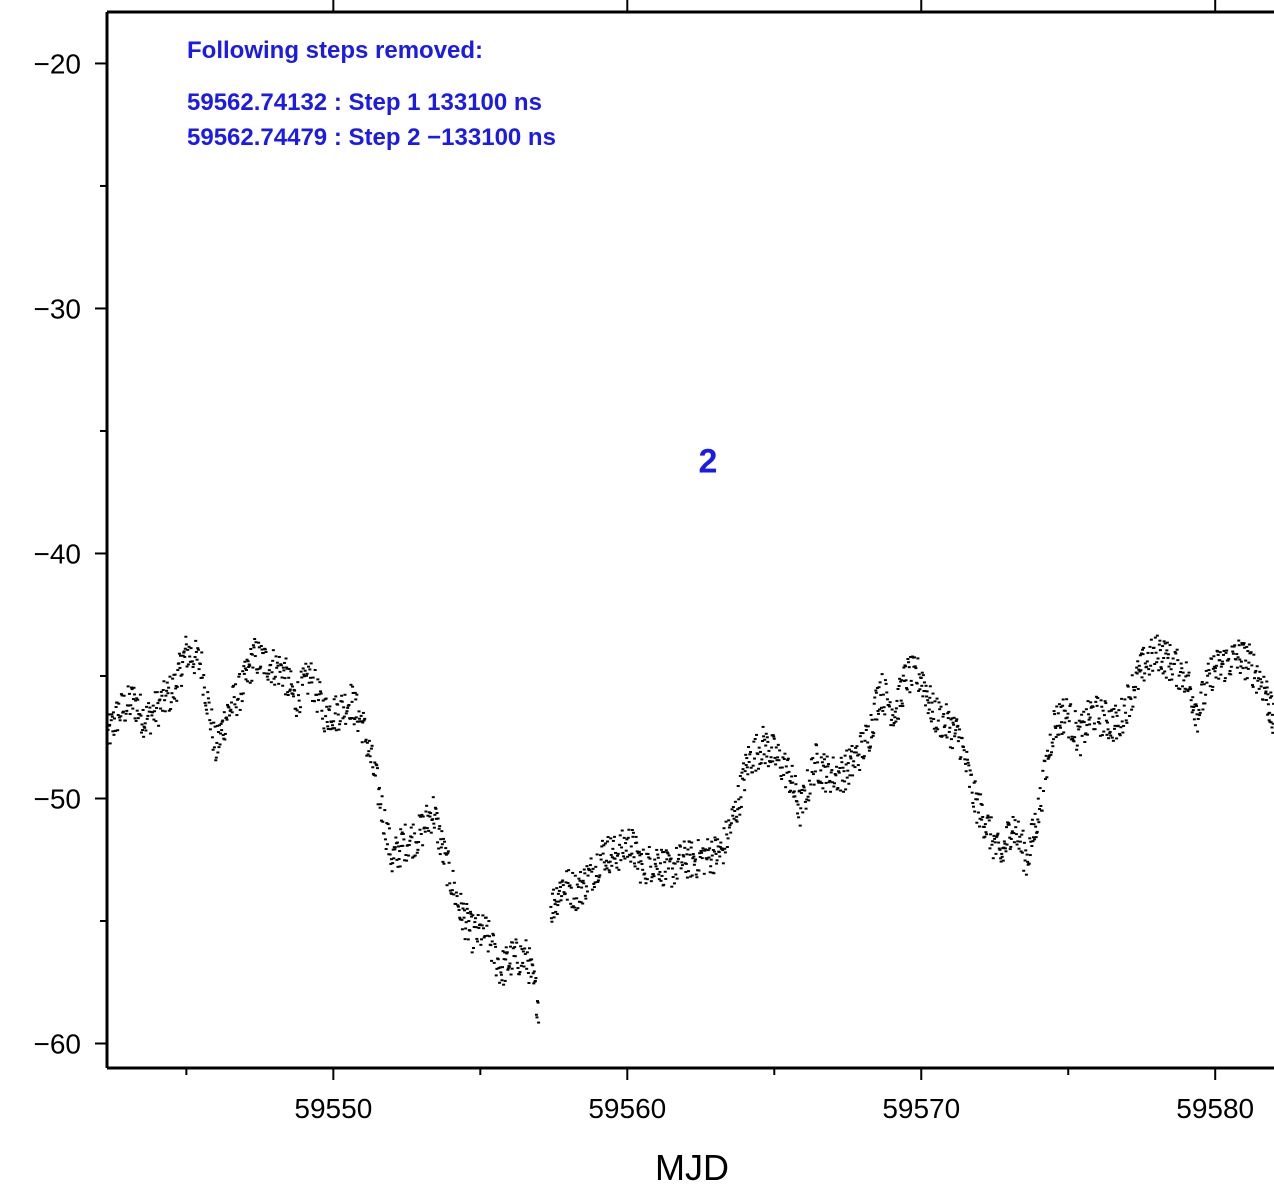 This screenshot has width=1274, height=1199. I want to click on x-tick-label: 59580, so click(1215, 1108).